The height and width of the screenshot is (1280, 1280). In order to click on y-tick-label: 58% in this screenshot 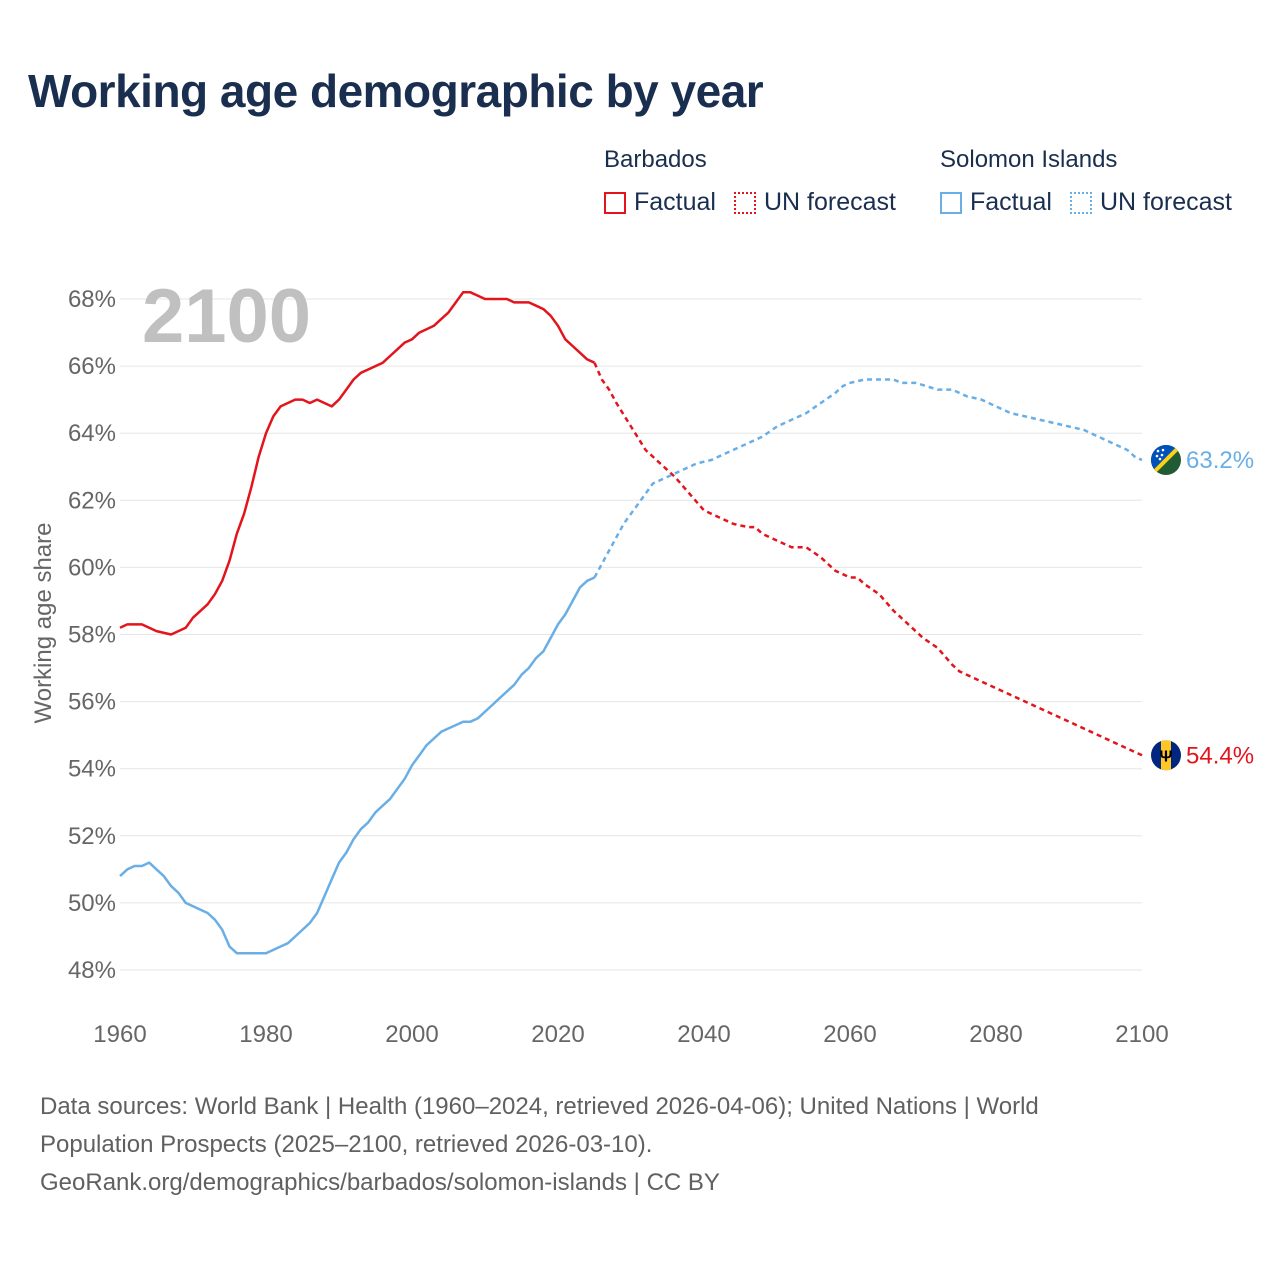, I will do `click(92, 635)`.